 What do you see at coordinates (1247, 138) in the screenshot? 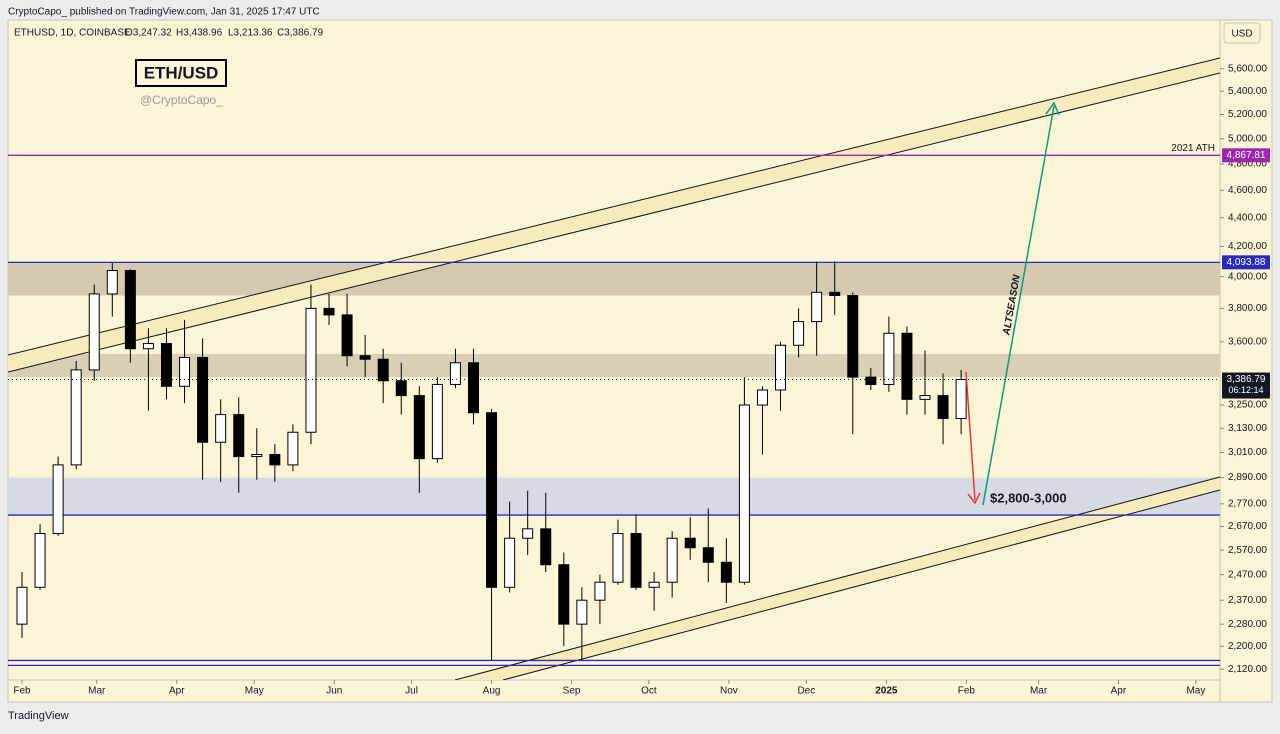
I see `y-tick-label: 5,000.00` at bounding box center [1247, 138].